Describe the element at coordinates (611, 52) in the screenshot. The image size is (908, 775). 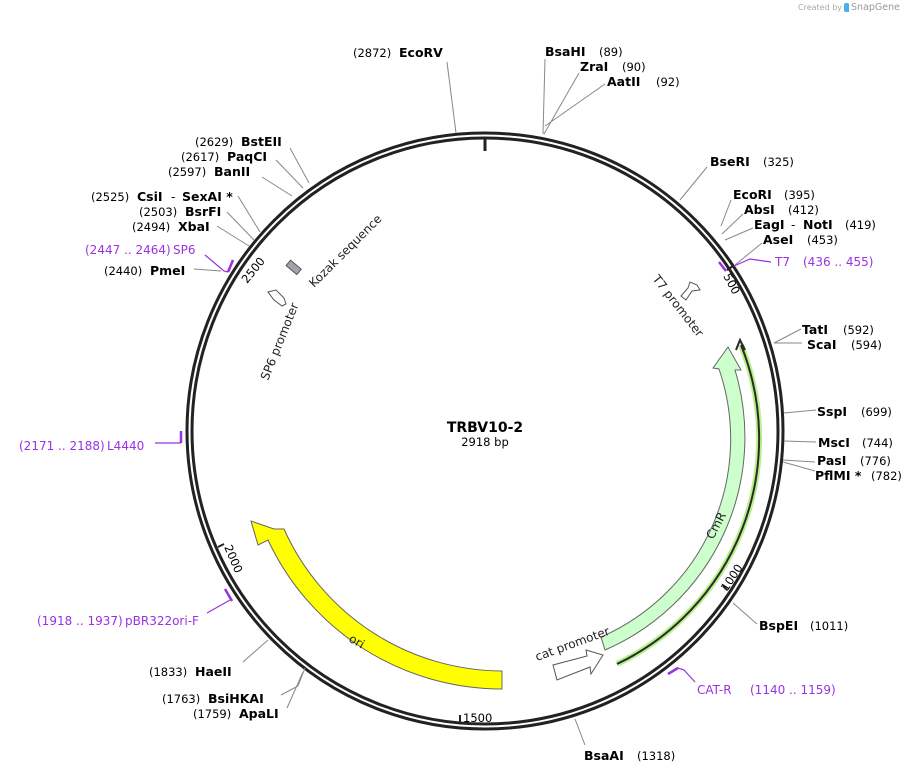
I see `enzyme-position: (89)` at that location.